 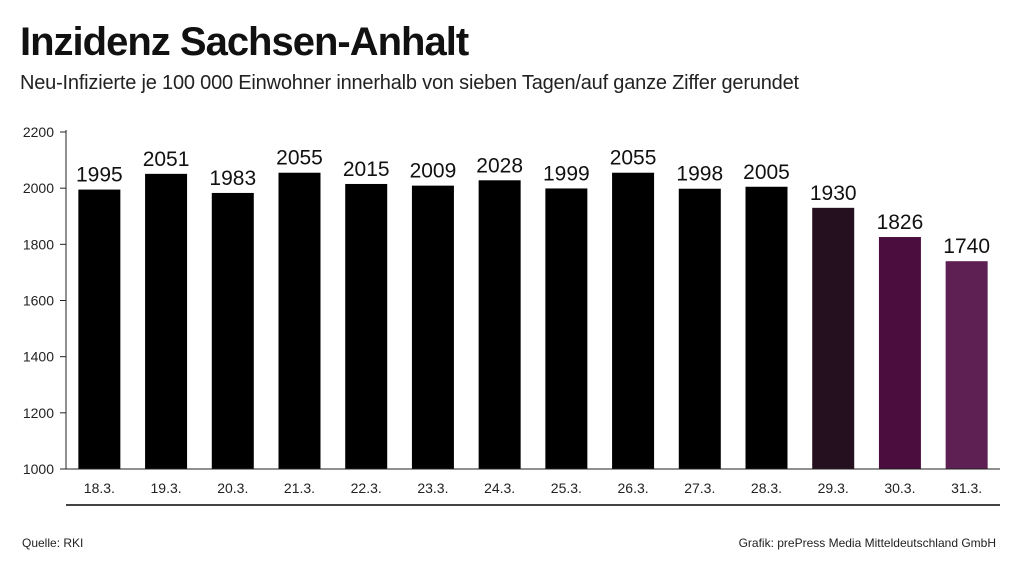 I want to click on x-tick-label: 20.3., so click(x=232, y=488).